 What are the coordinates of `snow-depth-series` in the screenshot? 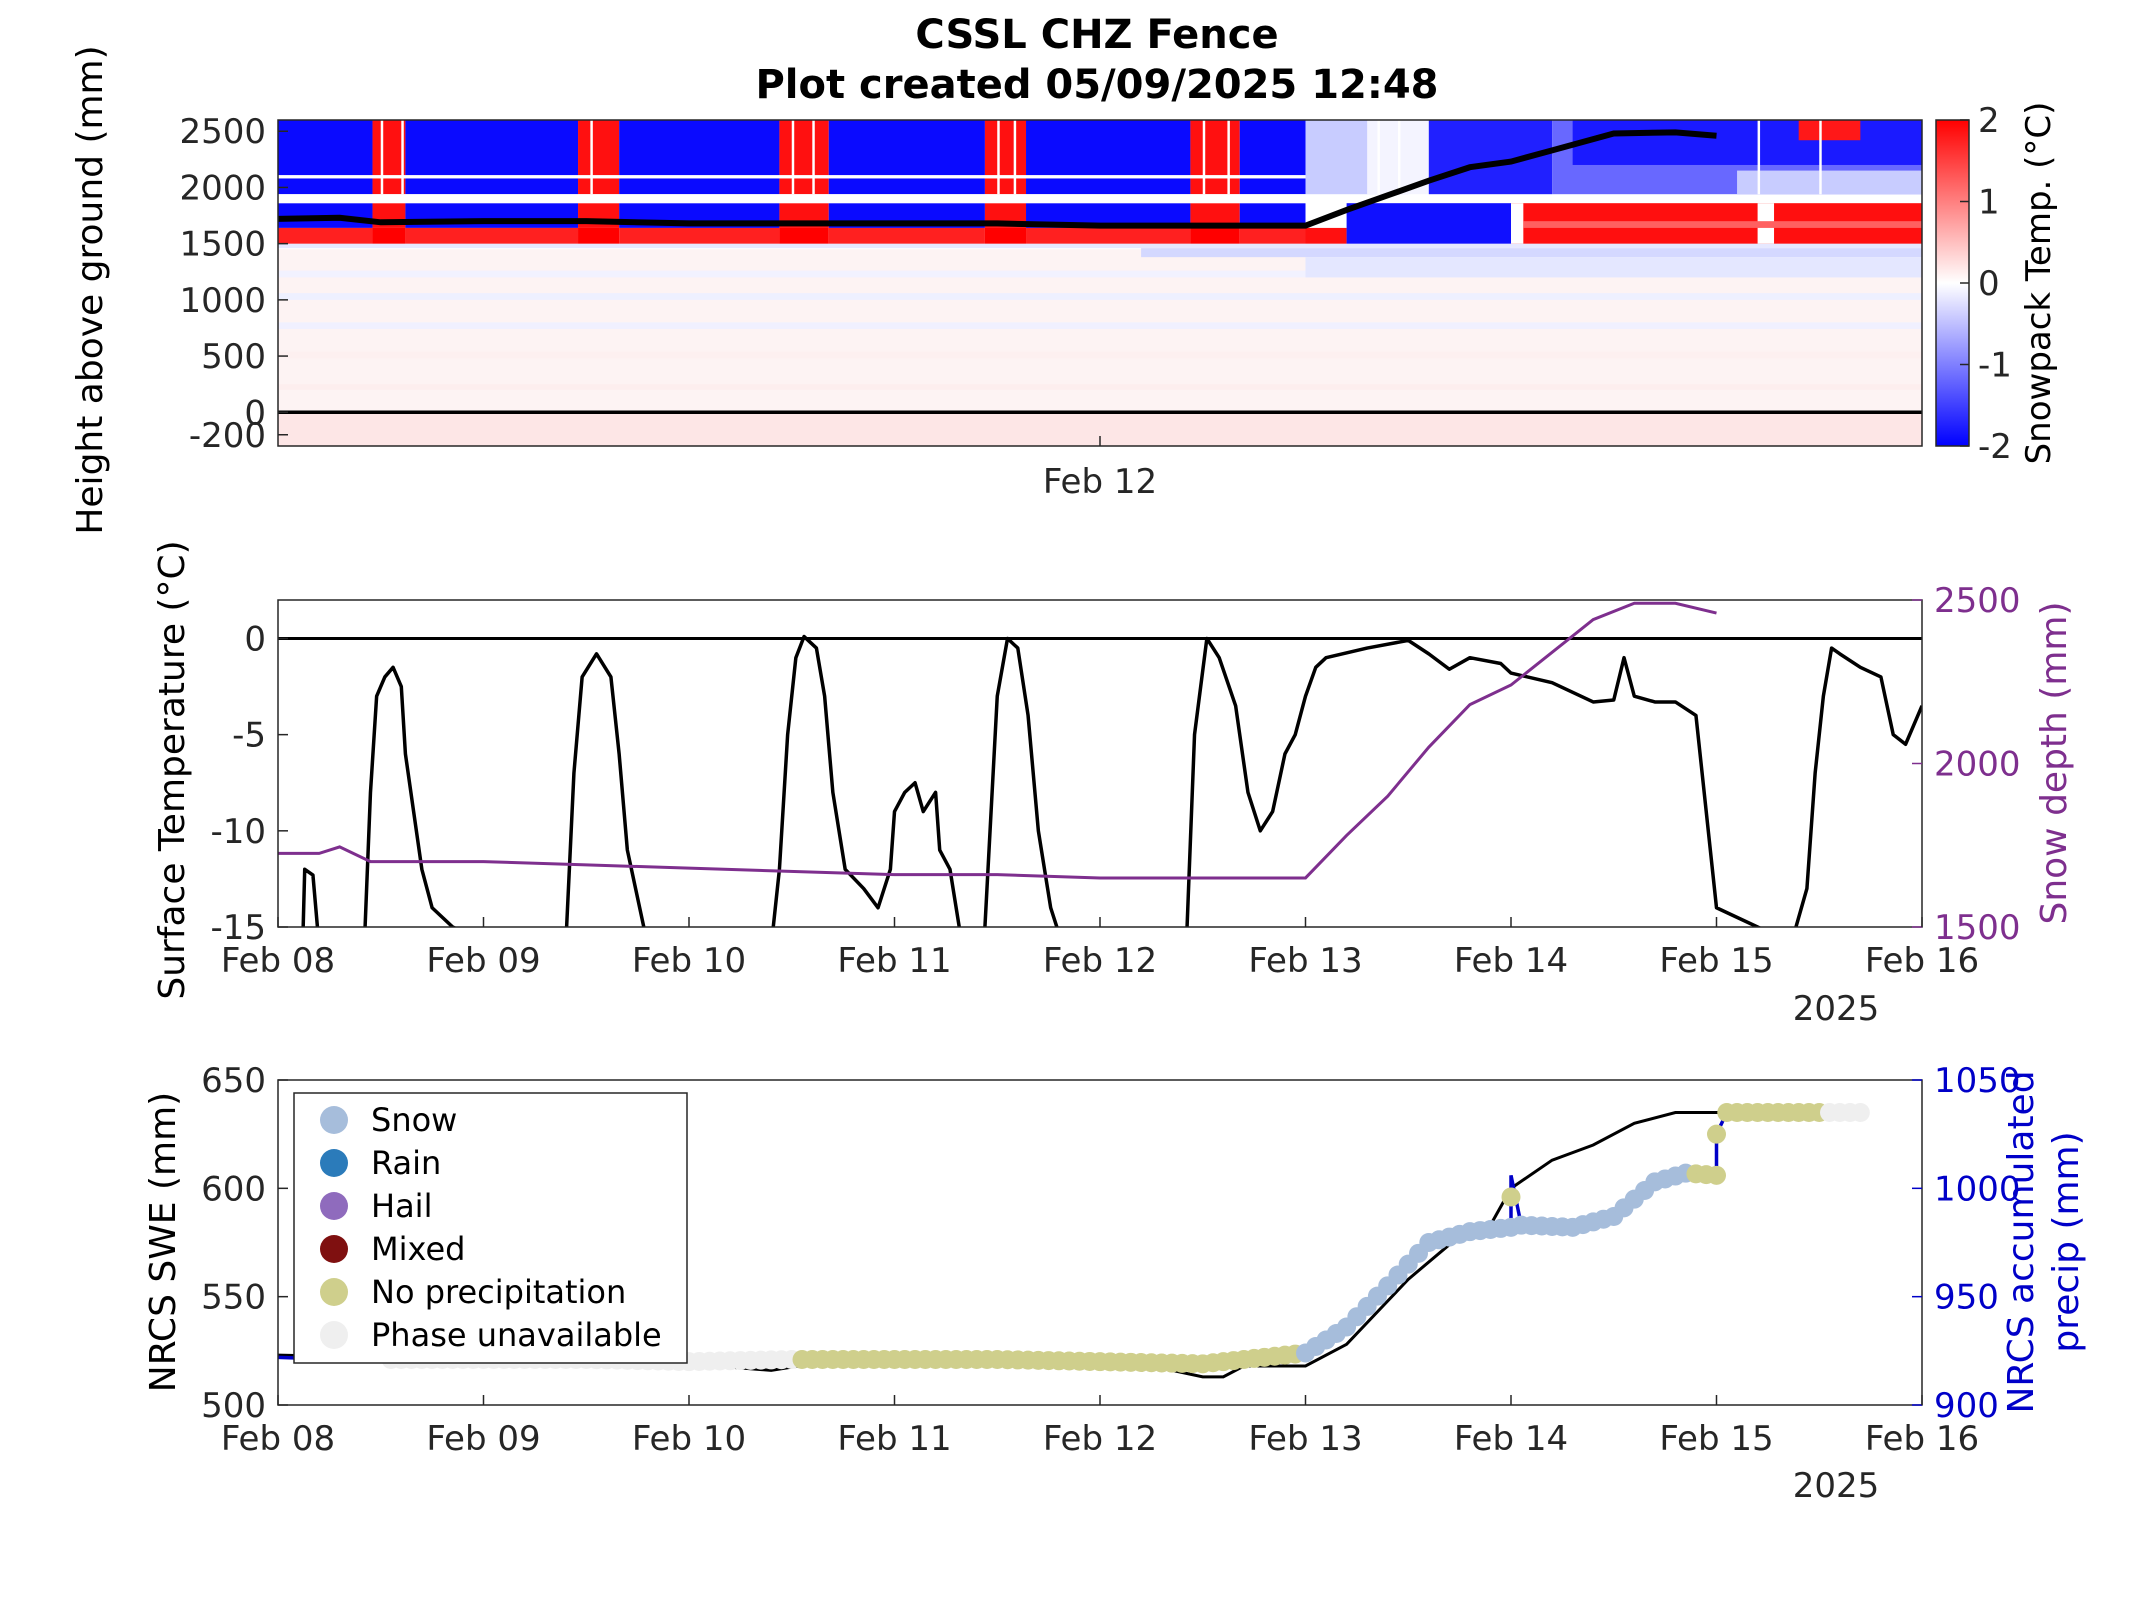 It's located at (997, 740).